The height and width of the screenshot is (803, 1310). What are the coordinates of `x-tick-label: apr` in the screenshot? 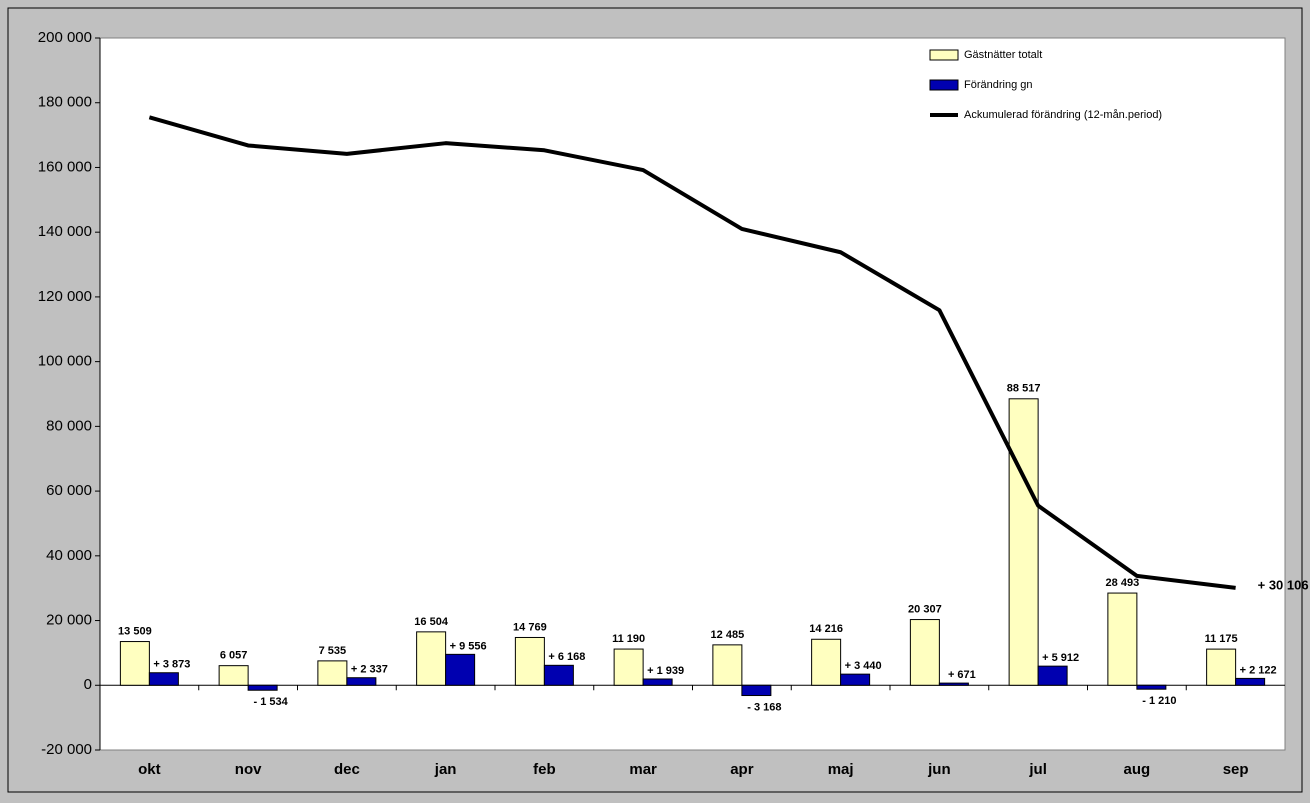 It's located at (742, 769).